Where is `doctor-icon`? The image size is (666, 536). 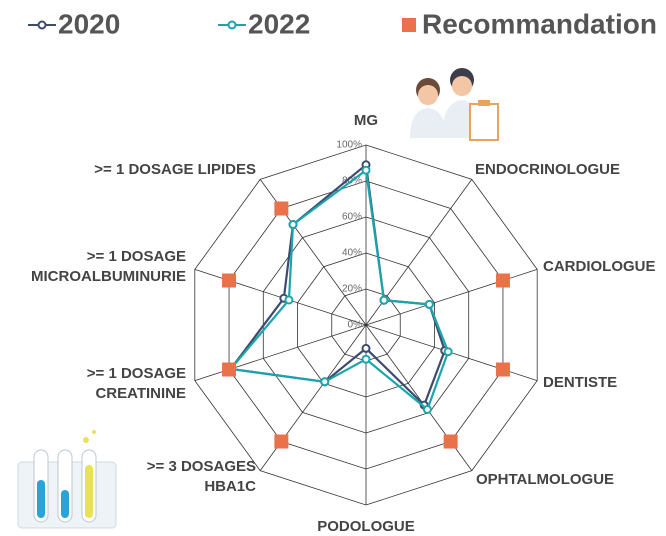 doctor-icon is located at coordinates (454, 104).